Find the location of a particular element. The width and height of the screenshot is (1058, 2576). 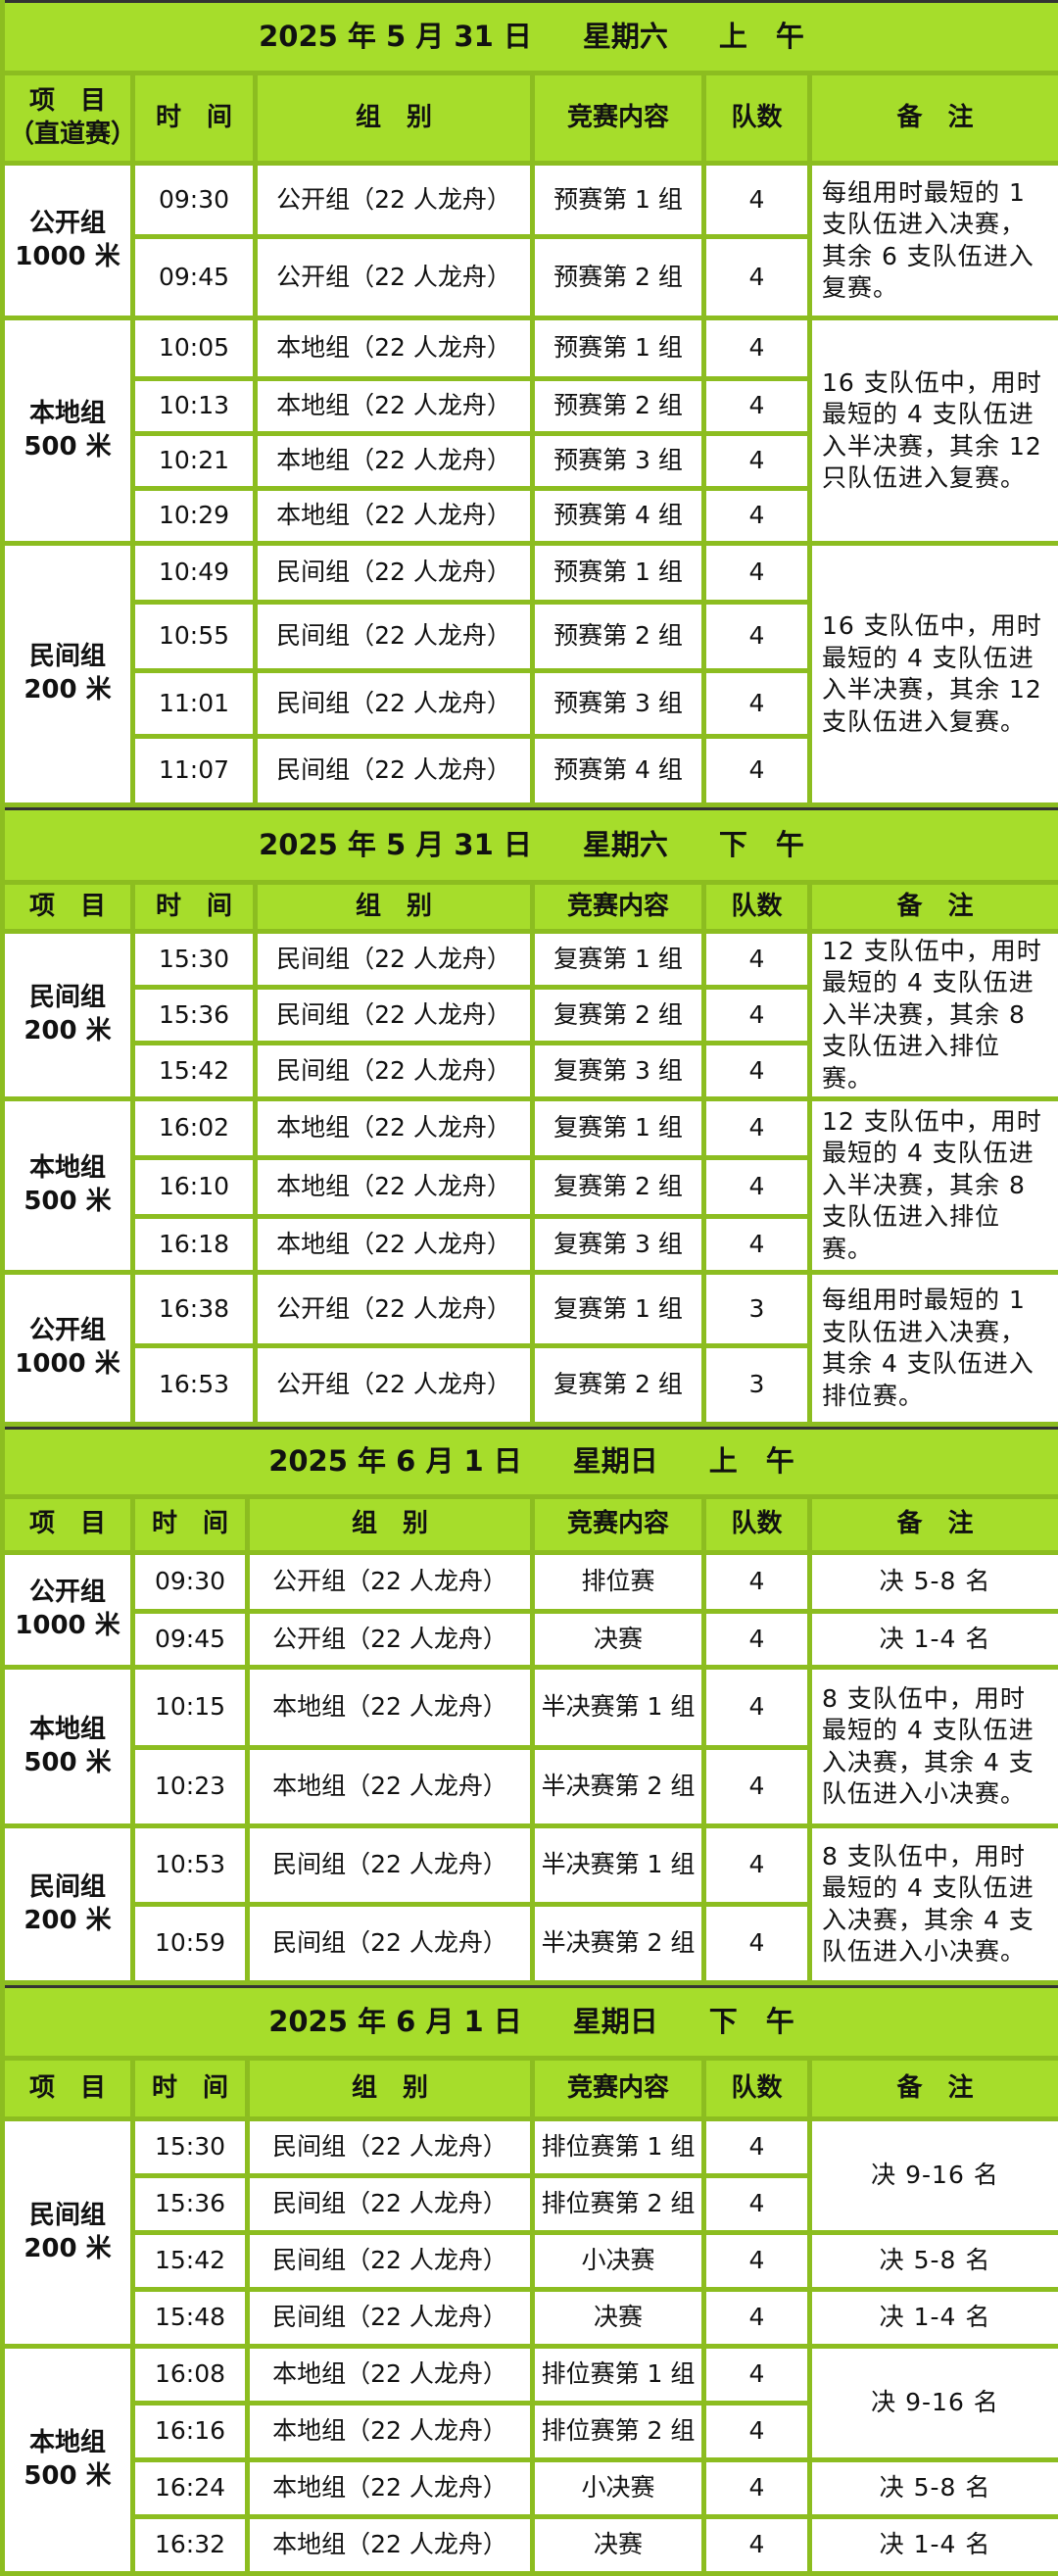

time-cell: 15:36 is located at coordinates (194, 1016).